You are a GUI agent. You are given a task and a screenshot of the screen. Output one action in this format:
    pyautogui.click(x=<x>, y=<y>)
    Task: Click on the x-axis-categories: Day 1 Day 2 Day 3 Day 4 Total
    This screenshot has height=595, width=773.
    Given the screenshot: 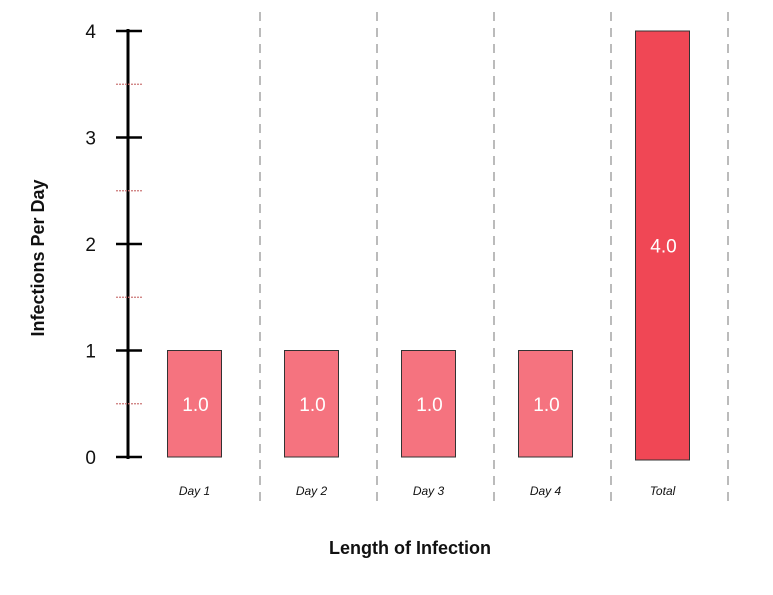 What is the action you would take?
    pyautogui.click(x=427, y=491)
    